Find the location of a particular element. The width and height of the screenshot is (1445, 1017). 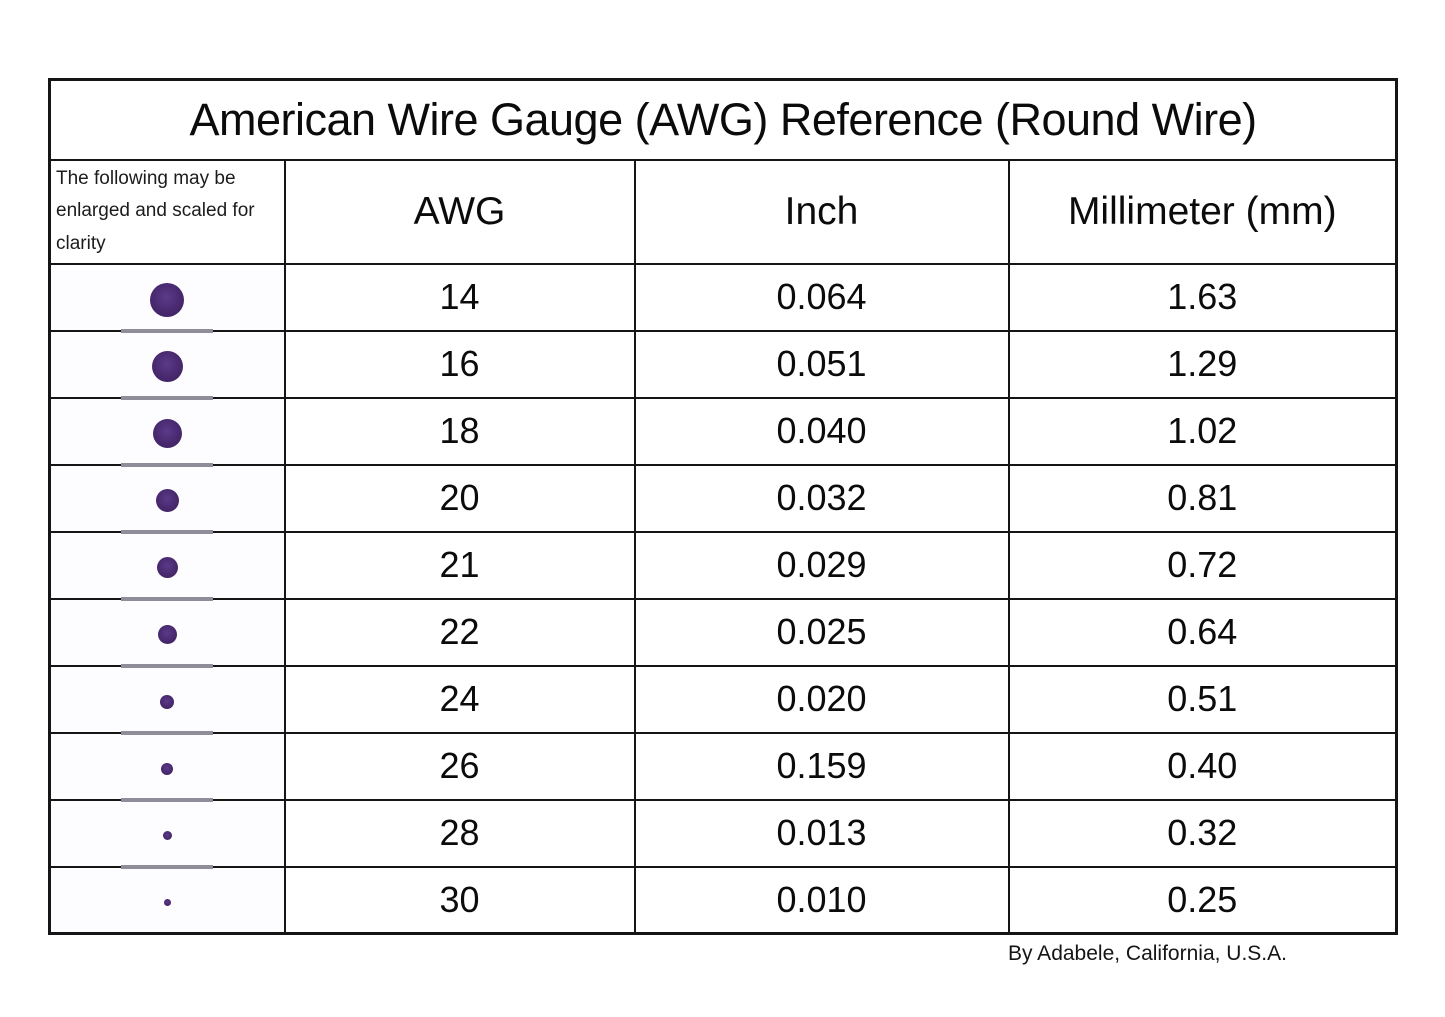

inch-cell: 0.025 is located at coordinates (821, 632).